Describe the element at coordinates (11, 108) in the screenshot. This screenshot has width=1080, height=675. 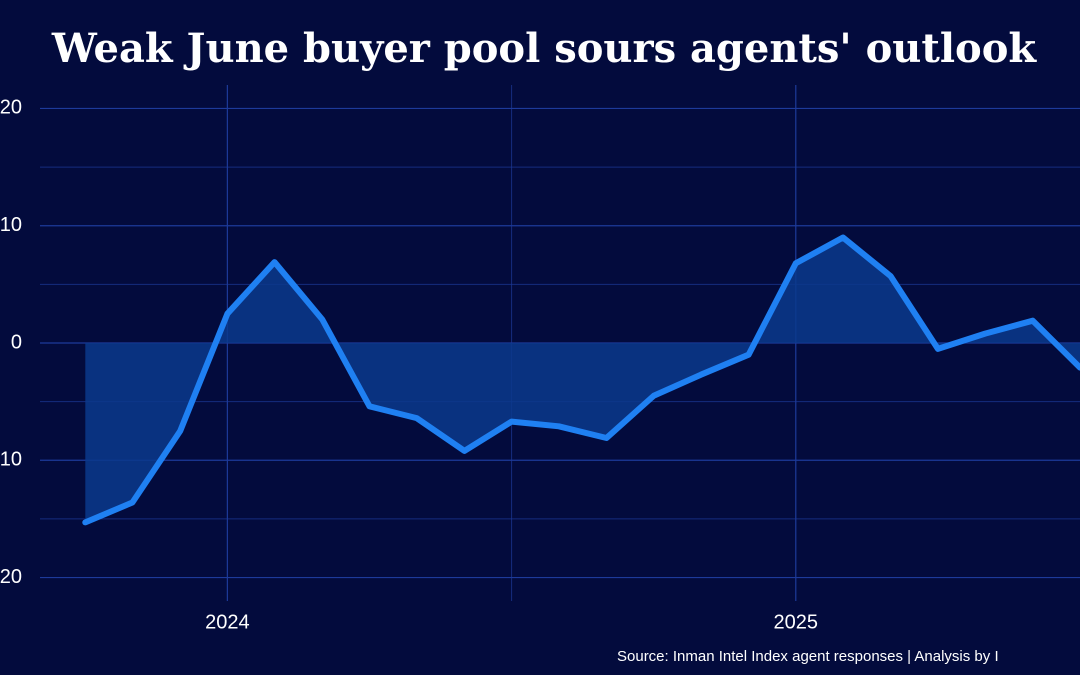
I see `y-tick-label: 20` at that location.